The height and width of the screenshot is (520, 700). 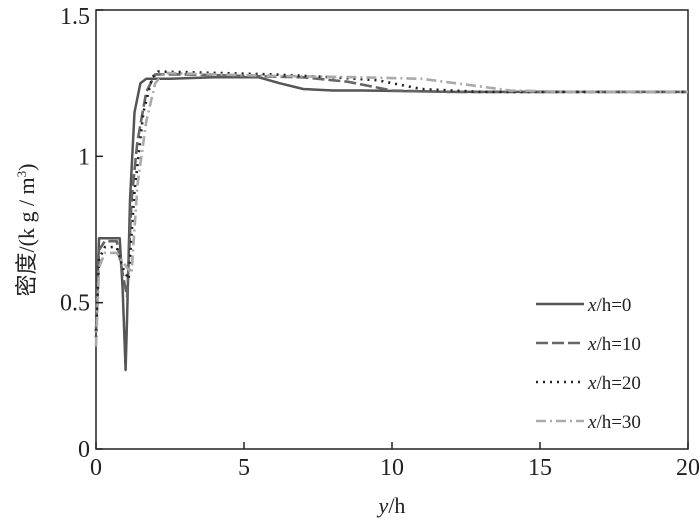 I want to click on svg-text: x/h=20, so click(x=614, y=383).